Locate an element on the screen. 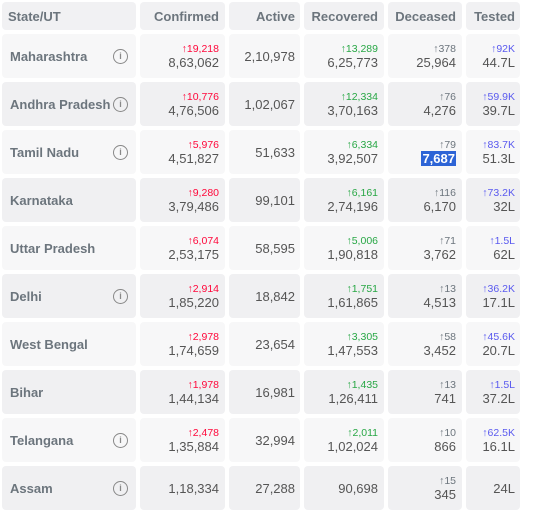 Image resolution: width=536 pixels, height=512 pixels. state-cell: Assam i is located at coordinates (69, 488).